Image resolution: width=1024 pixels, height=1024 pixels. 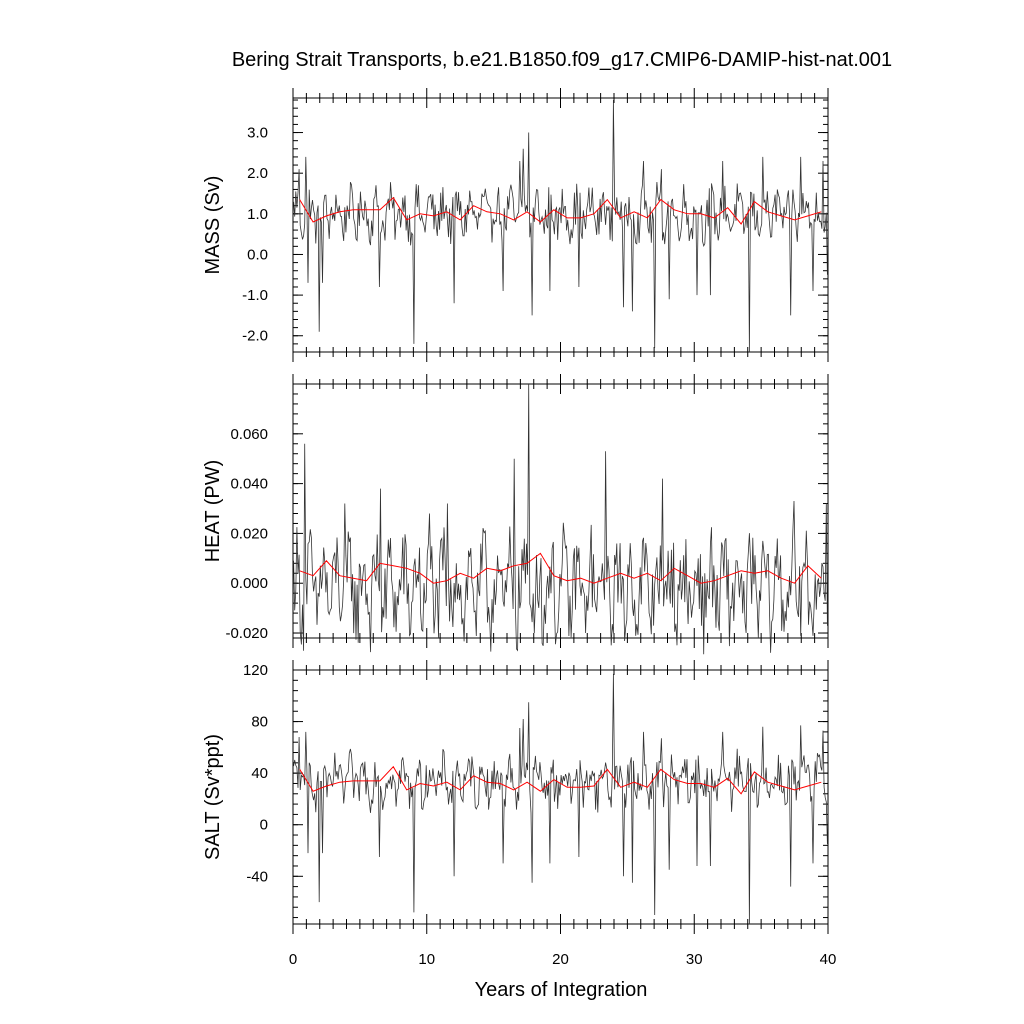 What do you see at coordinates (560, 511) in the screenshot?
I see `panel-frame` at bounding box center [560, 511].